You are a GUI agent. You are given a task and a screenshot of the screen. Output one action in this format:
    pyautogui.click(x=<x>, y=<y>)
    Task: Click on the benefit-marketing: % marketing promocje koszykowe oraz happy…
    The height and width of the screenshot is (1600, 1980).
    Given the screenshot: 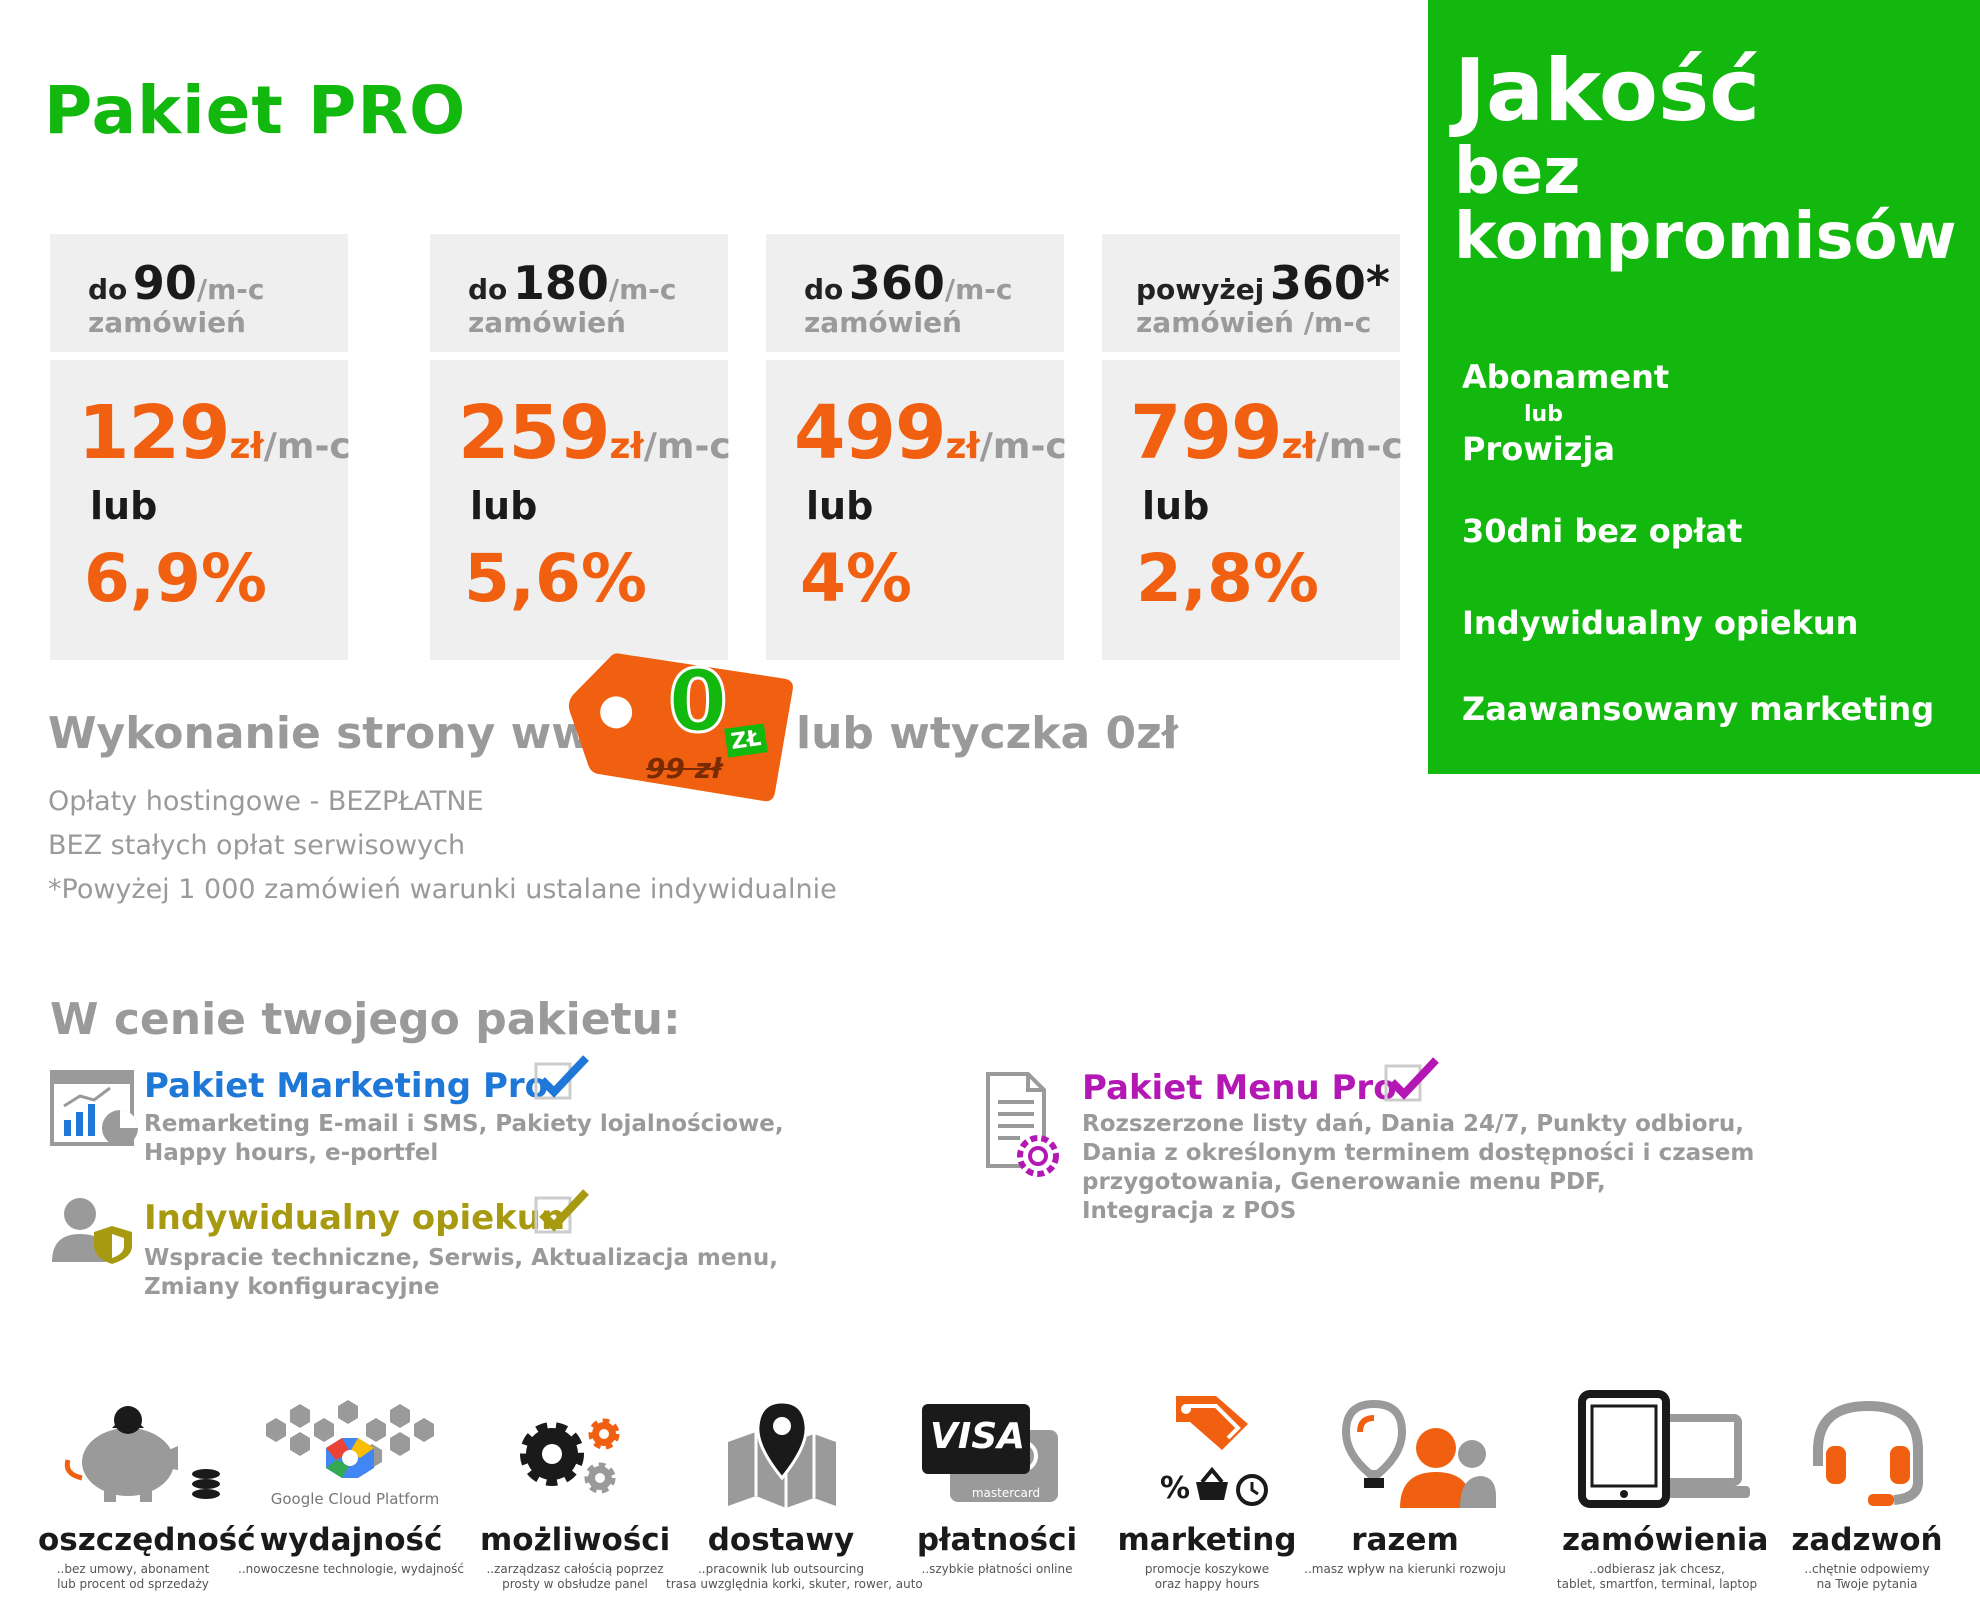 What is the action you would take?
    pyautogui.click(x=1207, y=1495)
    